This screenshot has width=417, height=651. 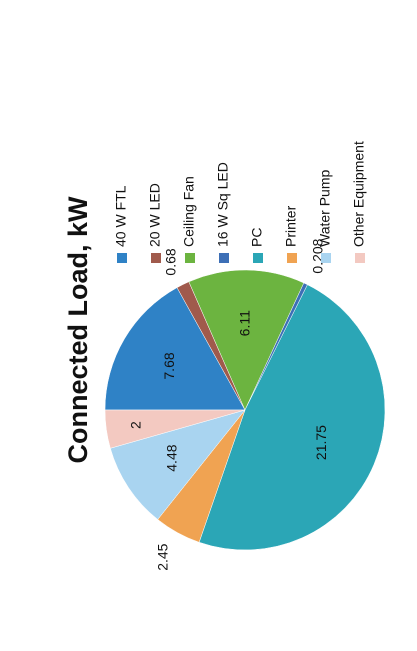 I want to click on legend-label: 20 W LED, so click(x=155, y=215).